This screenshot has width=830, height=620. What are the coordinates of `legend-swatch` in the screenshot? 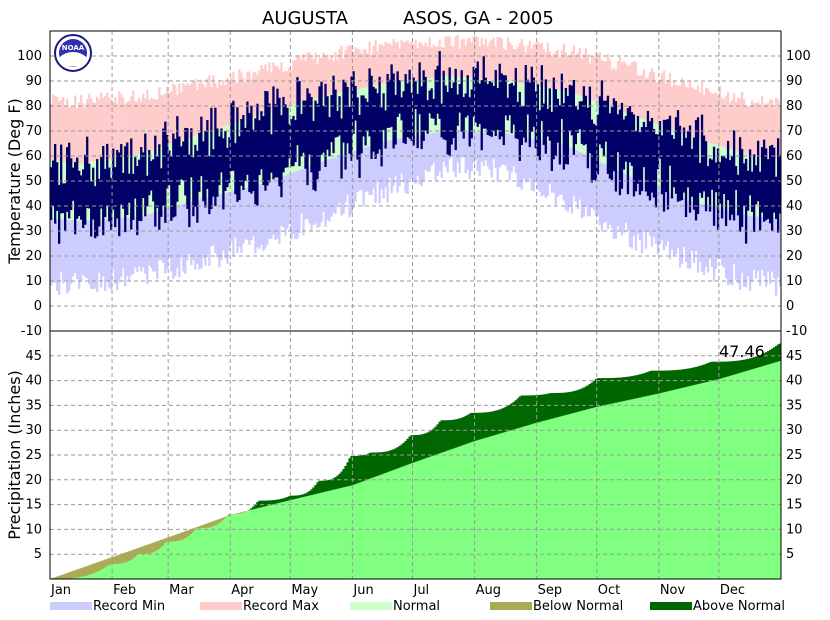 It's located at (71, 606).